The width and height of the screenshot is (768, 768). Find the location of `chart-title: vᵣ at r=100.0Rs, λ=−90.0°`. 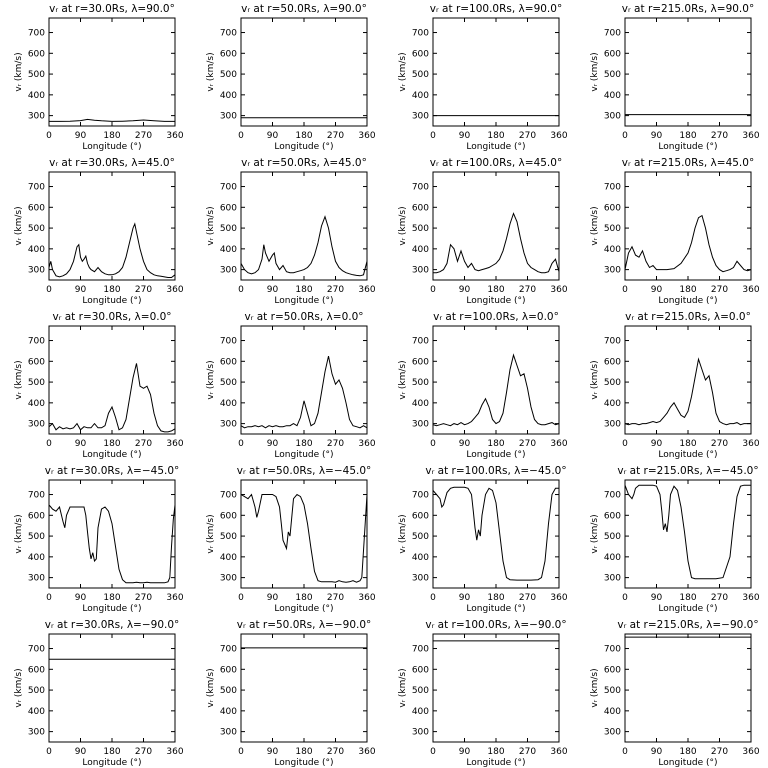

chart-title: vᵣ at r=100.0Rs, λ=−90.0° is located at coordinates (495, 625).